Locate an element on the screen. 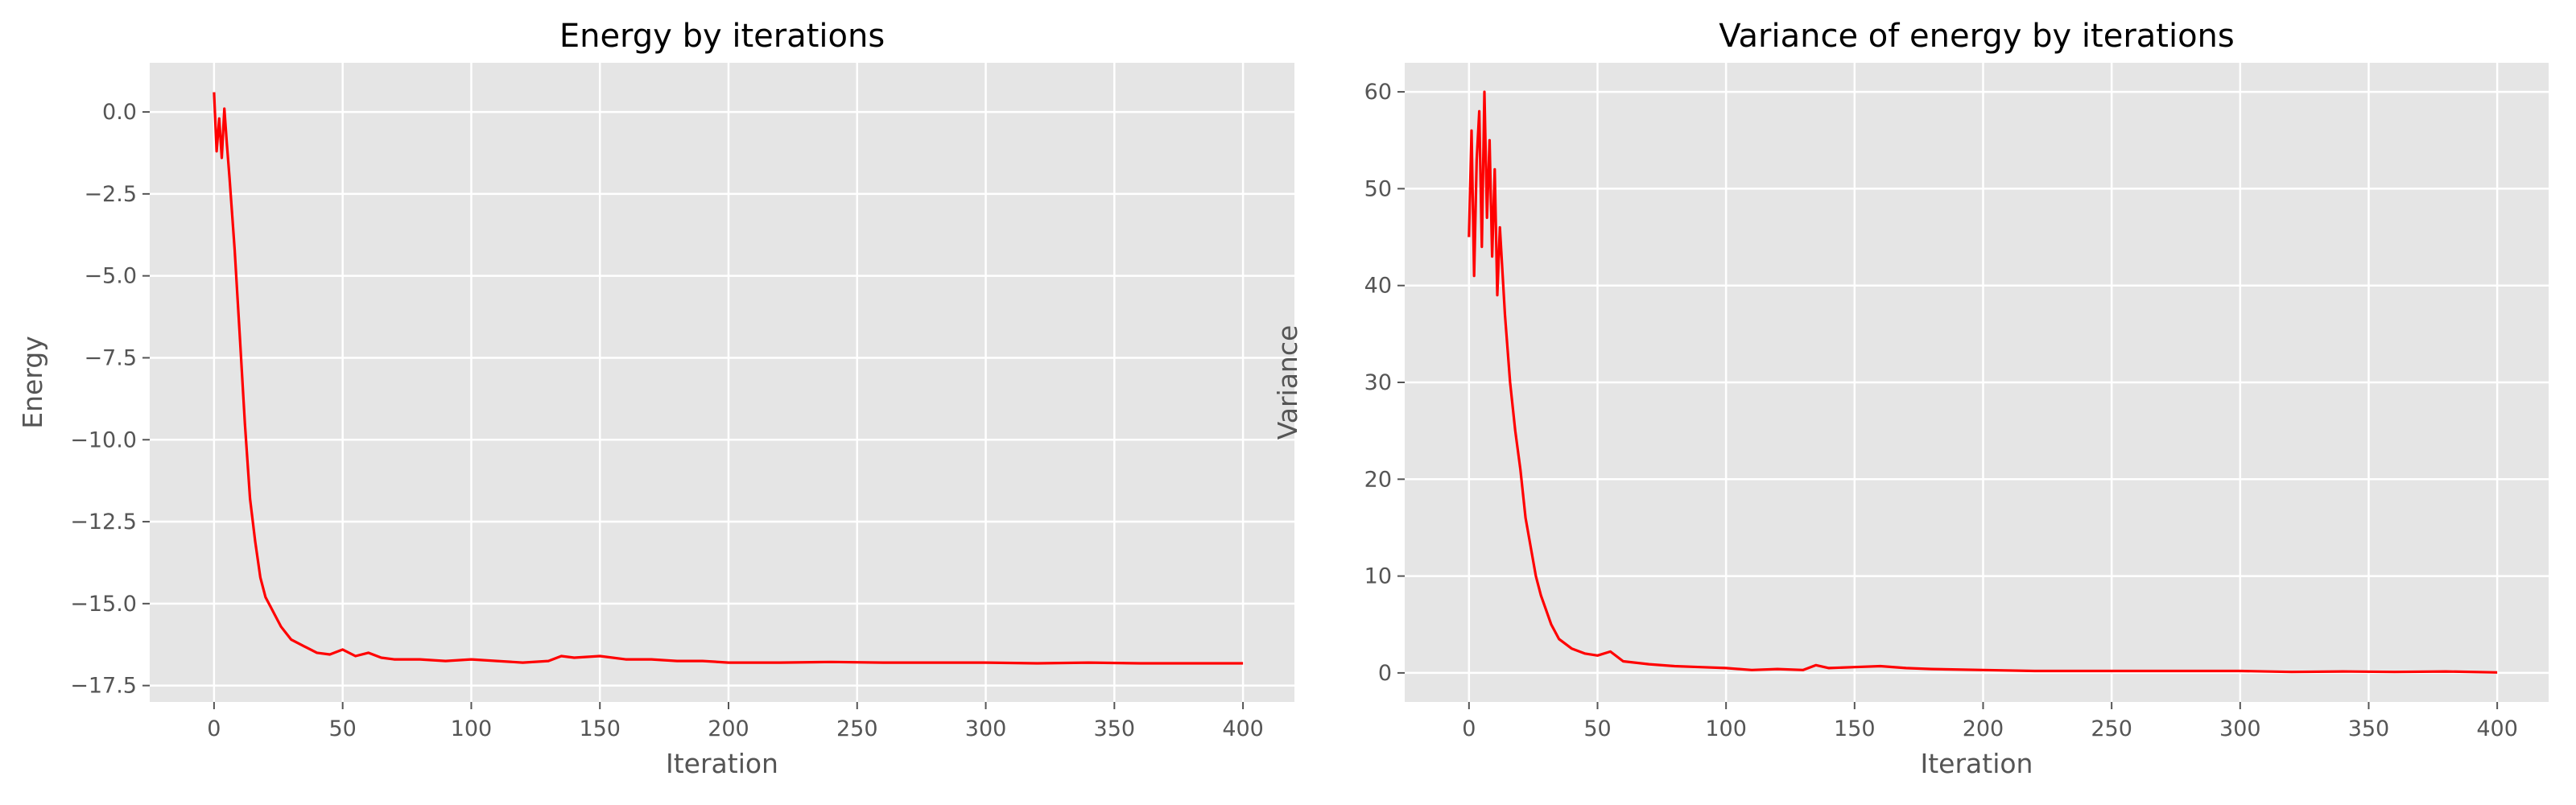 The width and height of the screenshot is (2576, 805). energy-y-tick-label: −15.0 is located at coordinates (103, 604).